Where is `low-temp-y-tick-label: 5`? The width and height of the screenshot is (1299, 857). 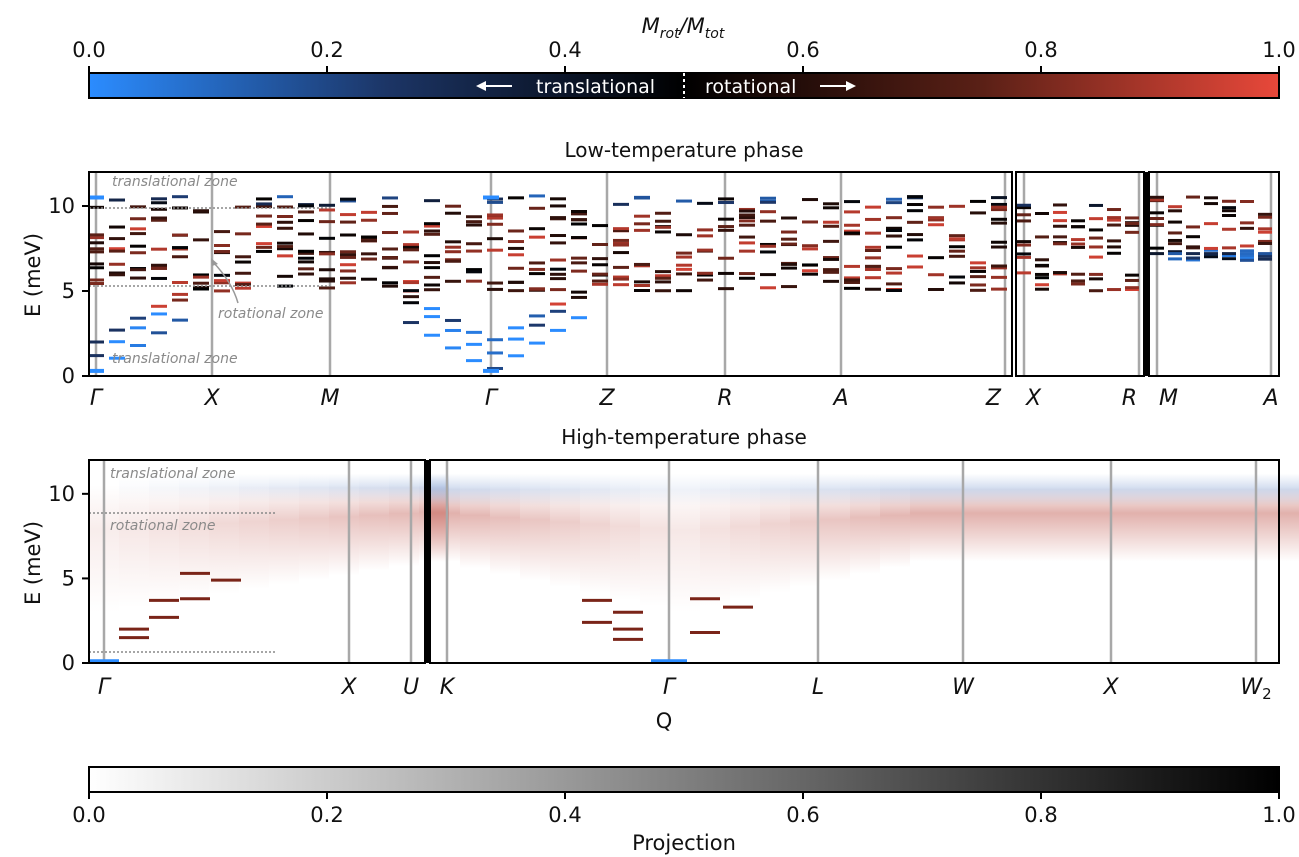
low-temp-y-tick-label: 5 is located at coordinates (68, 291).